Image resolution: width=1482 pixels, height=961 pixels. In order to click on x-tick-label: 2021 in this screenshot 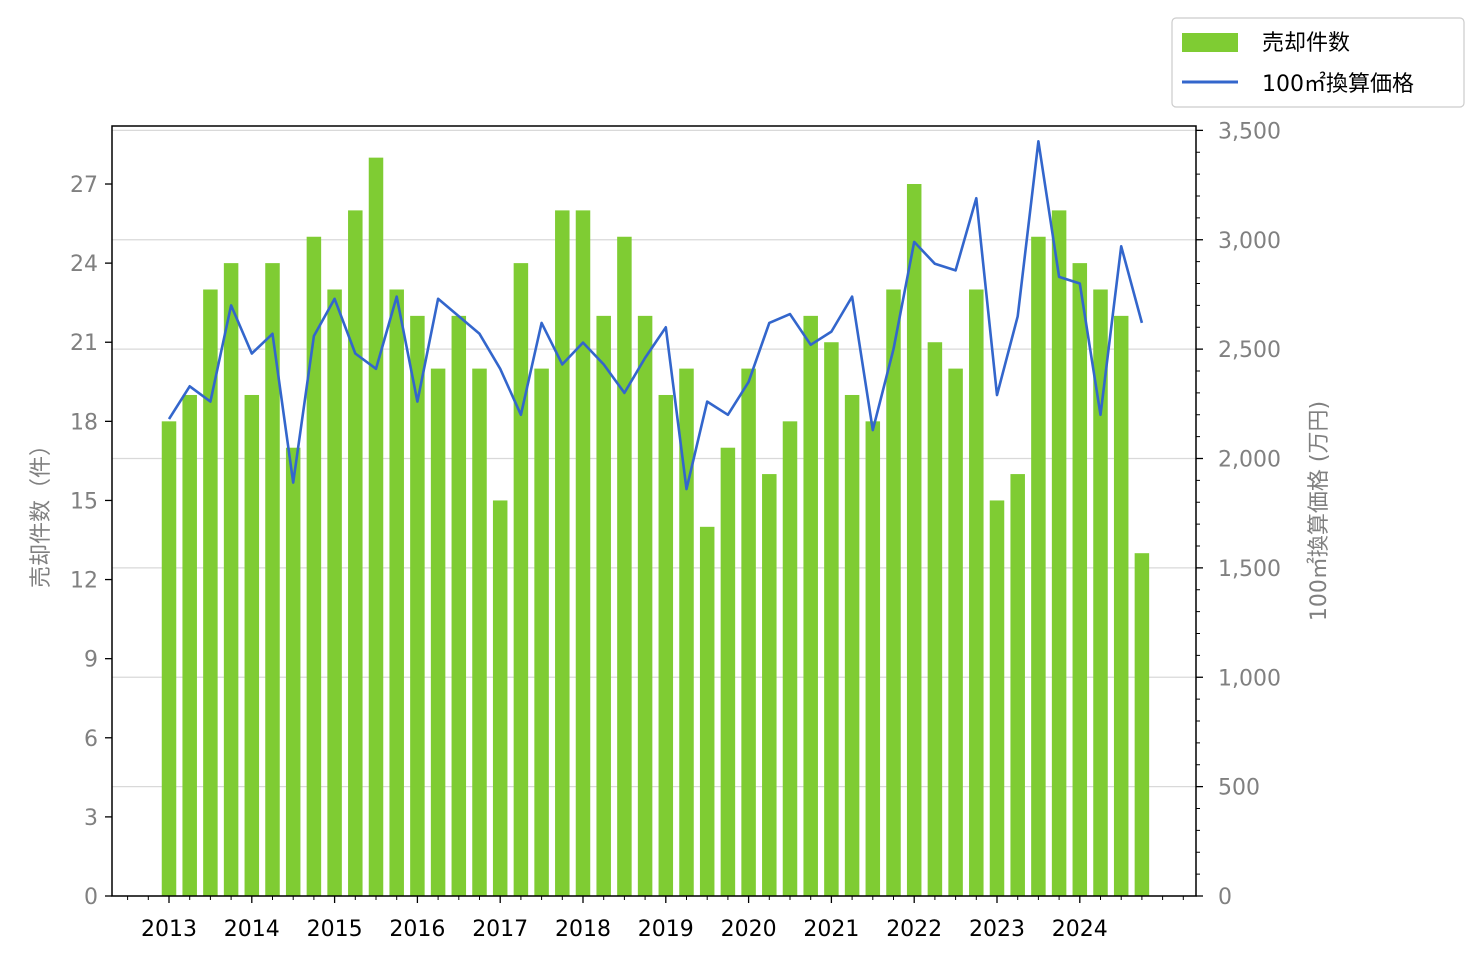, I will do `click(831, 929)`.